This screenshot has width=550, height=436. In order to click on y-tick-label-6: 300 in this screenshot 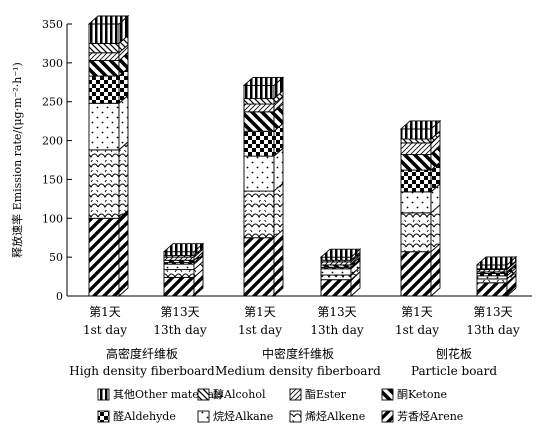, I will do `click(52, 63)`.